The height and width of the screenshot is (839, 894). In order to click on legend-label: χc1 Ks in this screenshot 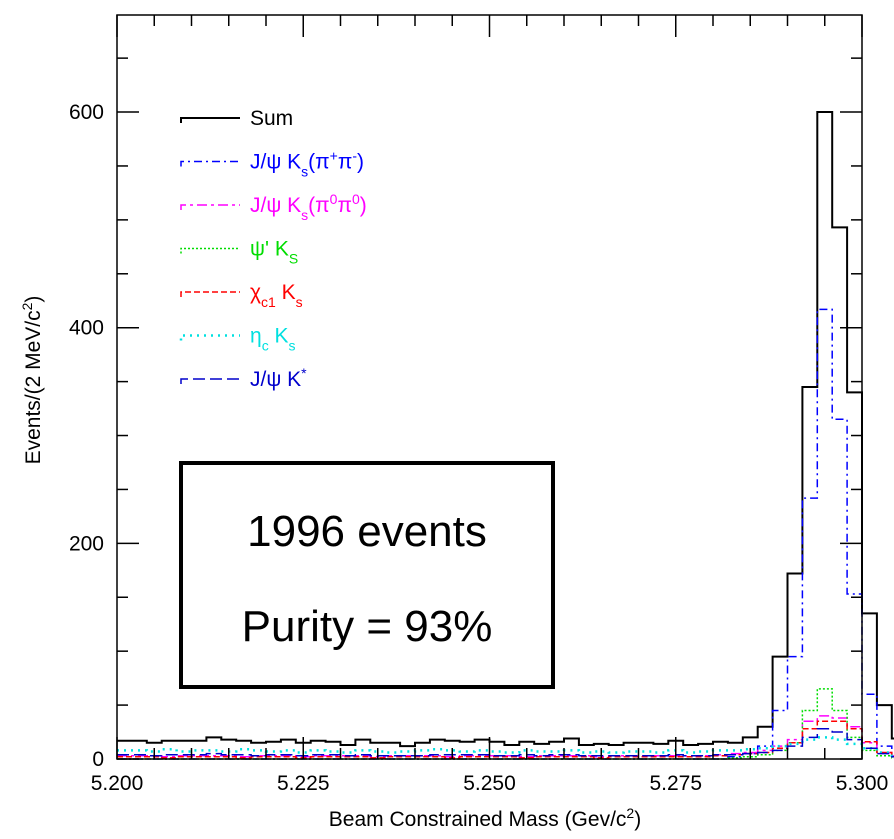, I will do `click(276, 295)`.